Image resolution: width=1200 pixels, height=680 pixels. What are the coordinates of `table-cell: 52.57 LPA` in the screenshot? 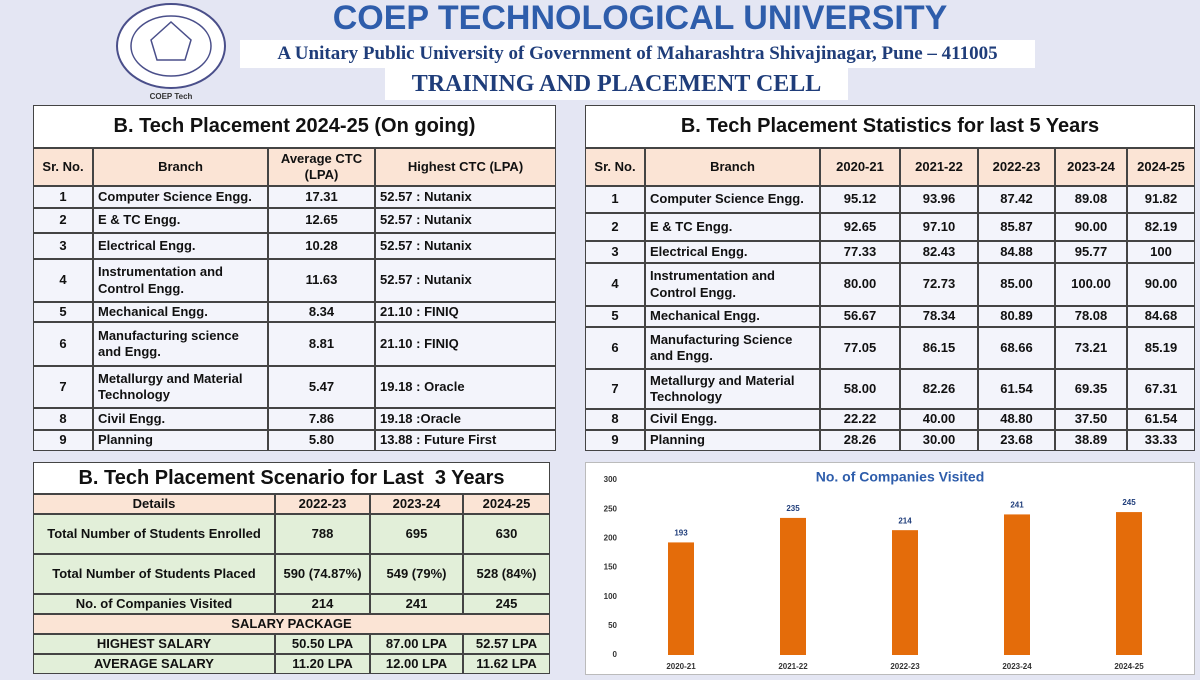 It's located at (506, 644).